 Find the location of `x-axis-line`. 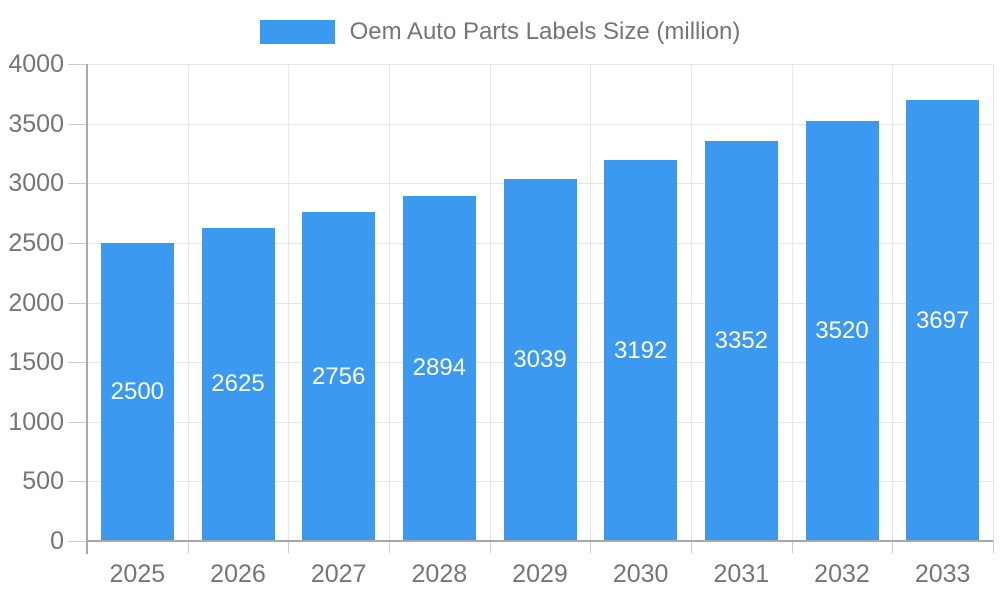

x-axis-line is located at coordinates (540, 541).